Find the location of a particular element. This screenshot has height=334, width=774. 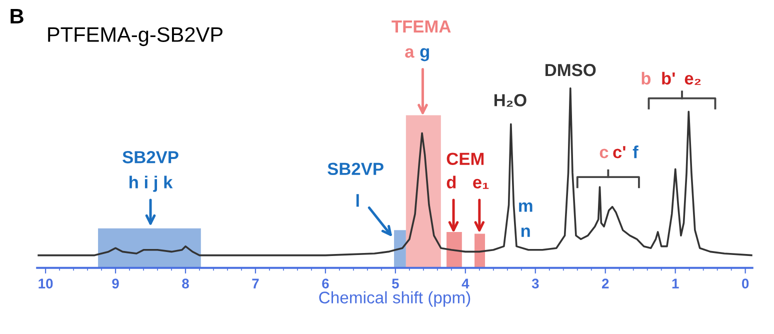

x-axis-title: Chemical shift (ppm) is located at coordinates (394, 299).